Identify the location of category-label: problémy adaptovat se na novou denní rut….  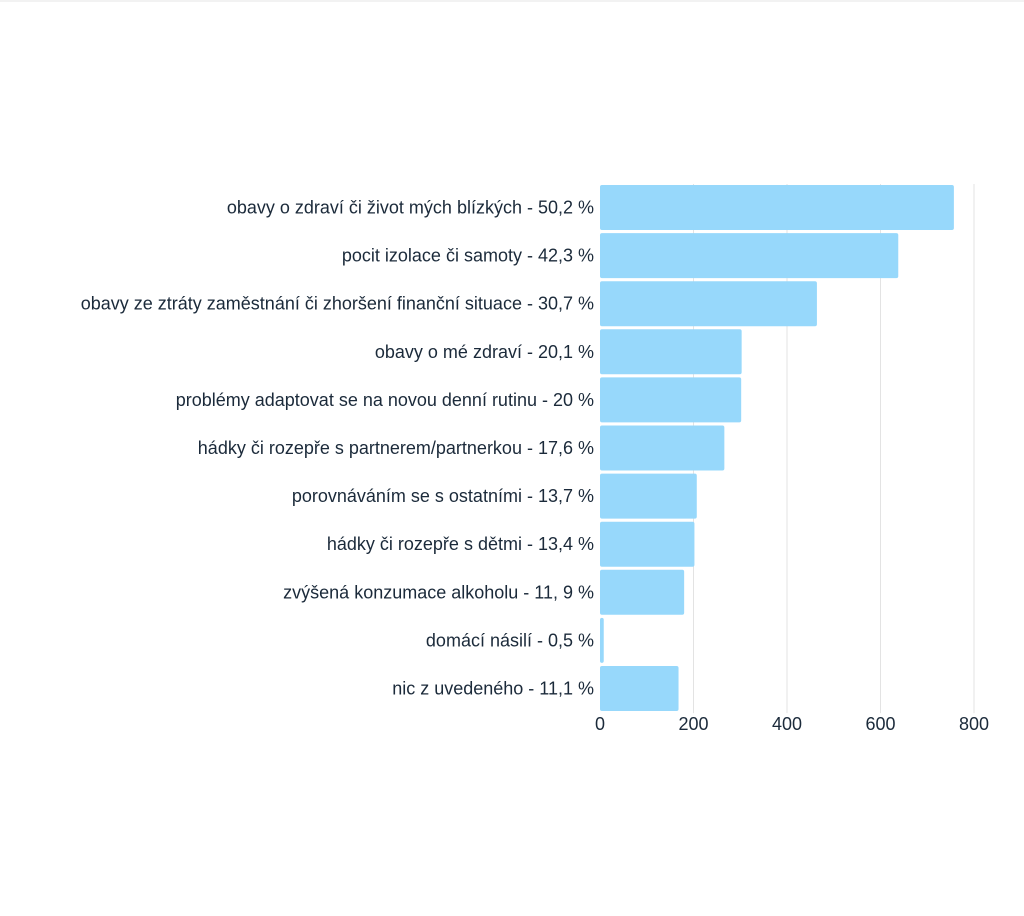
(385, 400).